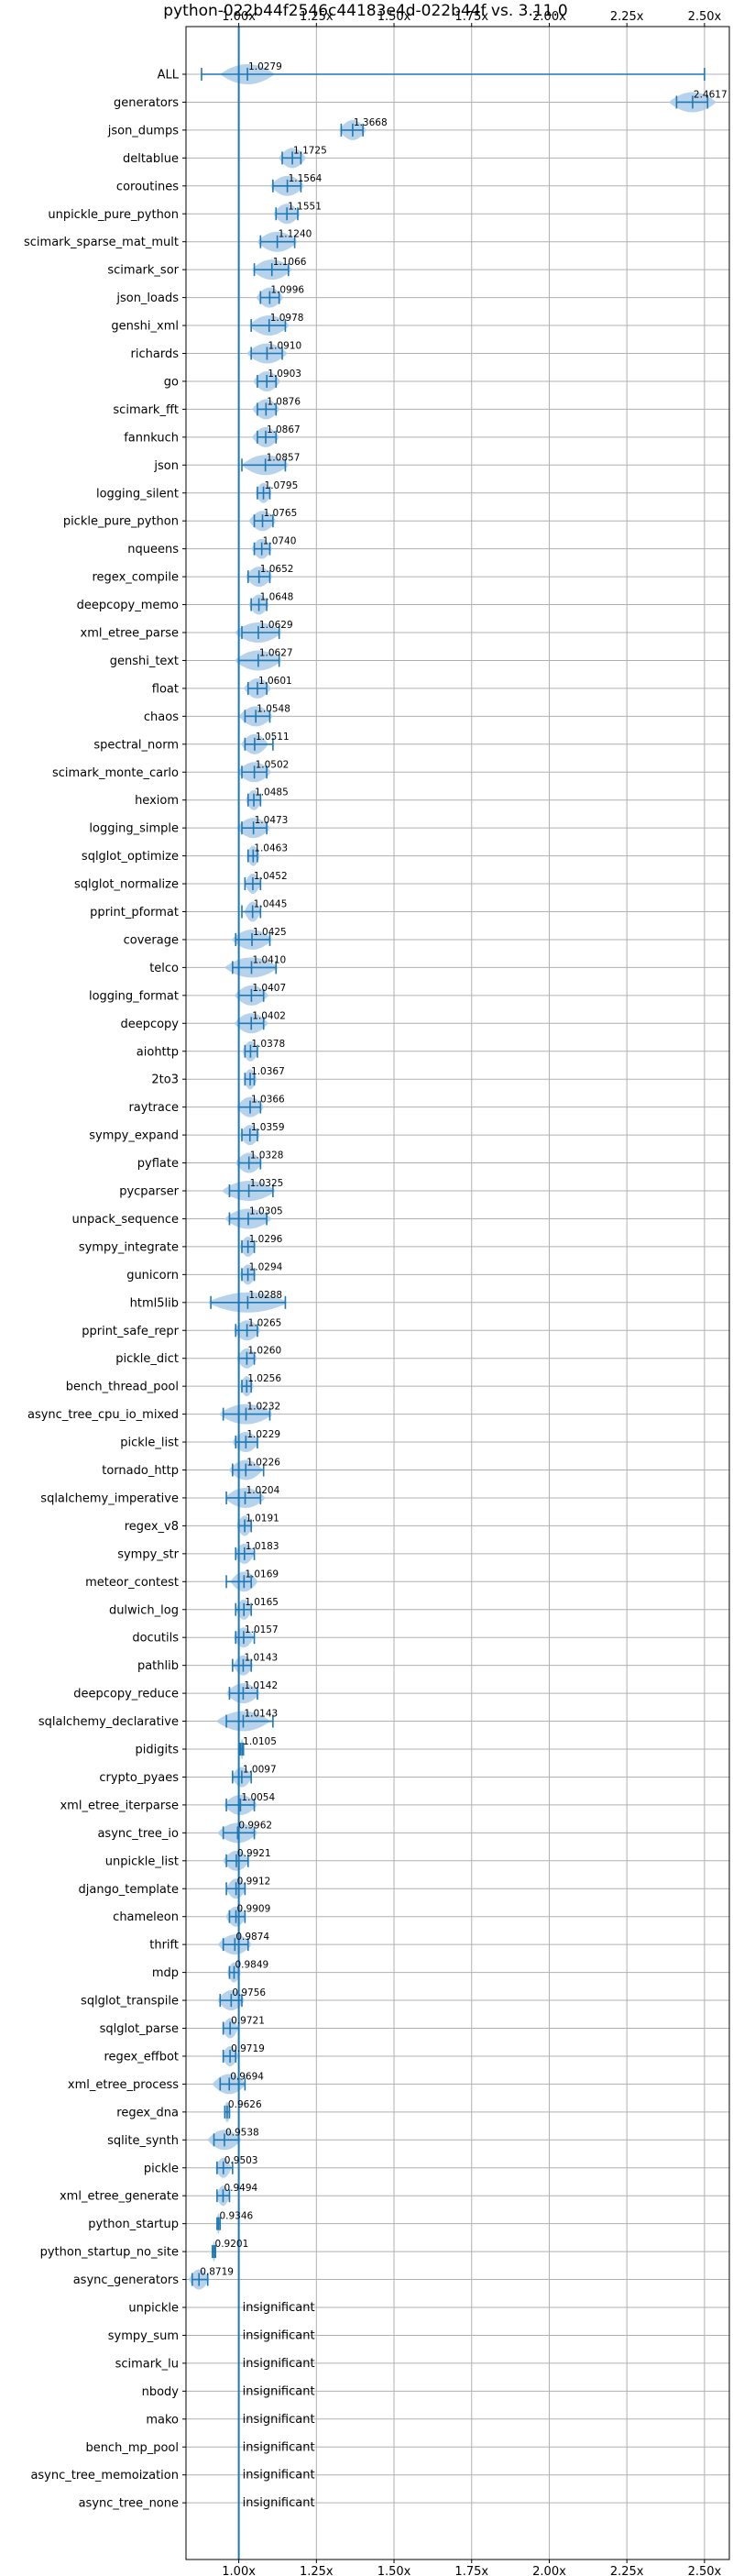 The width and height of the screenshot is (733, 2576). Describe the element at coordinates (165, 1973) in the screenshot. I see `benchmark-label: mdp` at that location.